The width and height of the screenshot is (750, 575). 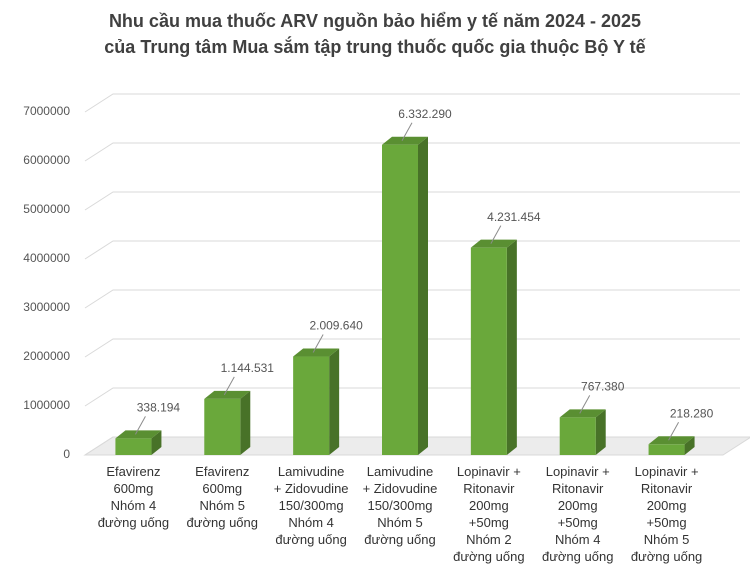 I want to click on x-tick-label: Efavirenz 600mg Nhóm 5 đường uống, so click(x=222, y=497).